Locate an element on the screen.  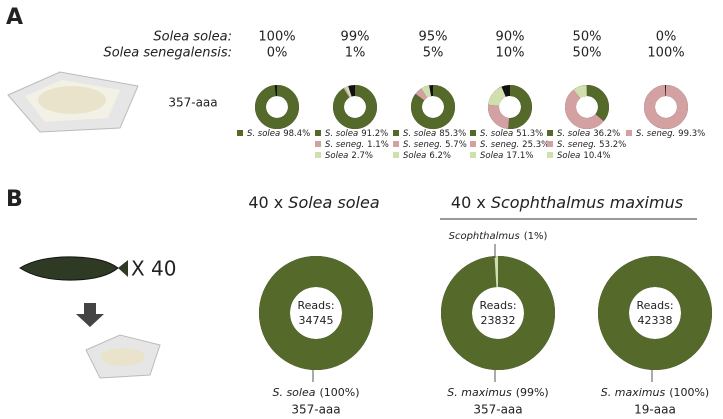
slice-name: S. maximus is located at coordinates (633, 392).